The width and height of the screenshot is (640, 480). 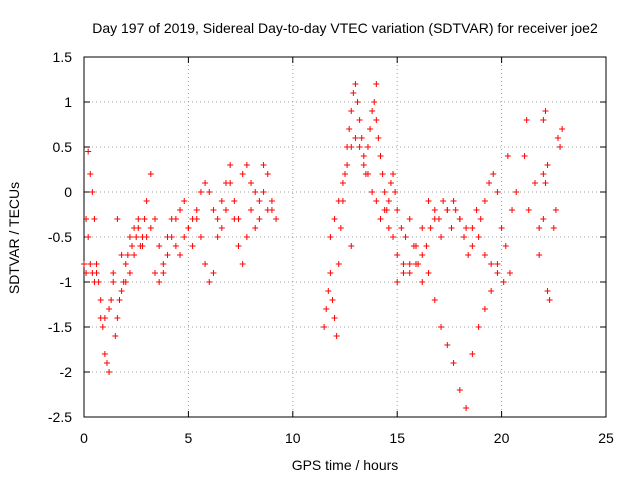 I want to click on x-tick-label: 10, so click(x=293, y=438).